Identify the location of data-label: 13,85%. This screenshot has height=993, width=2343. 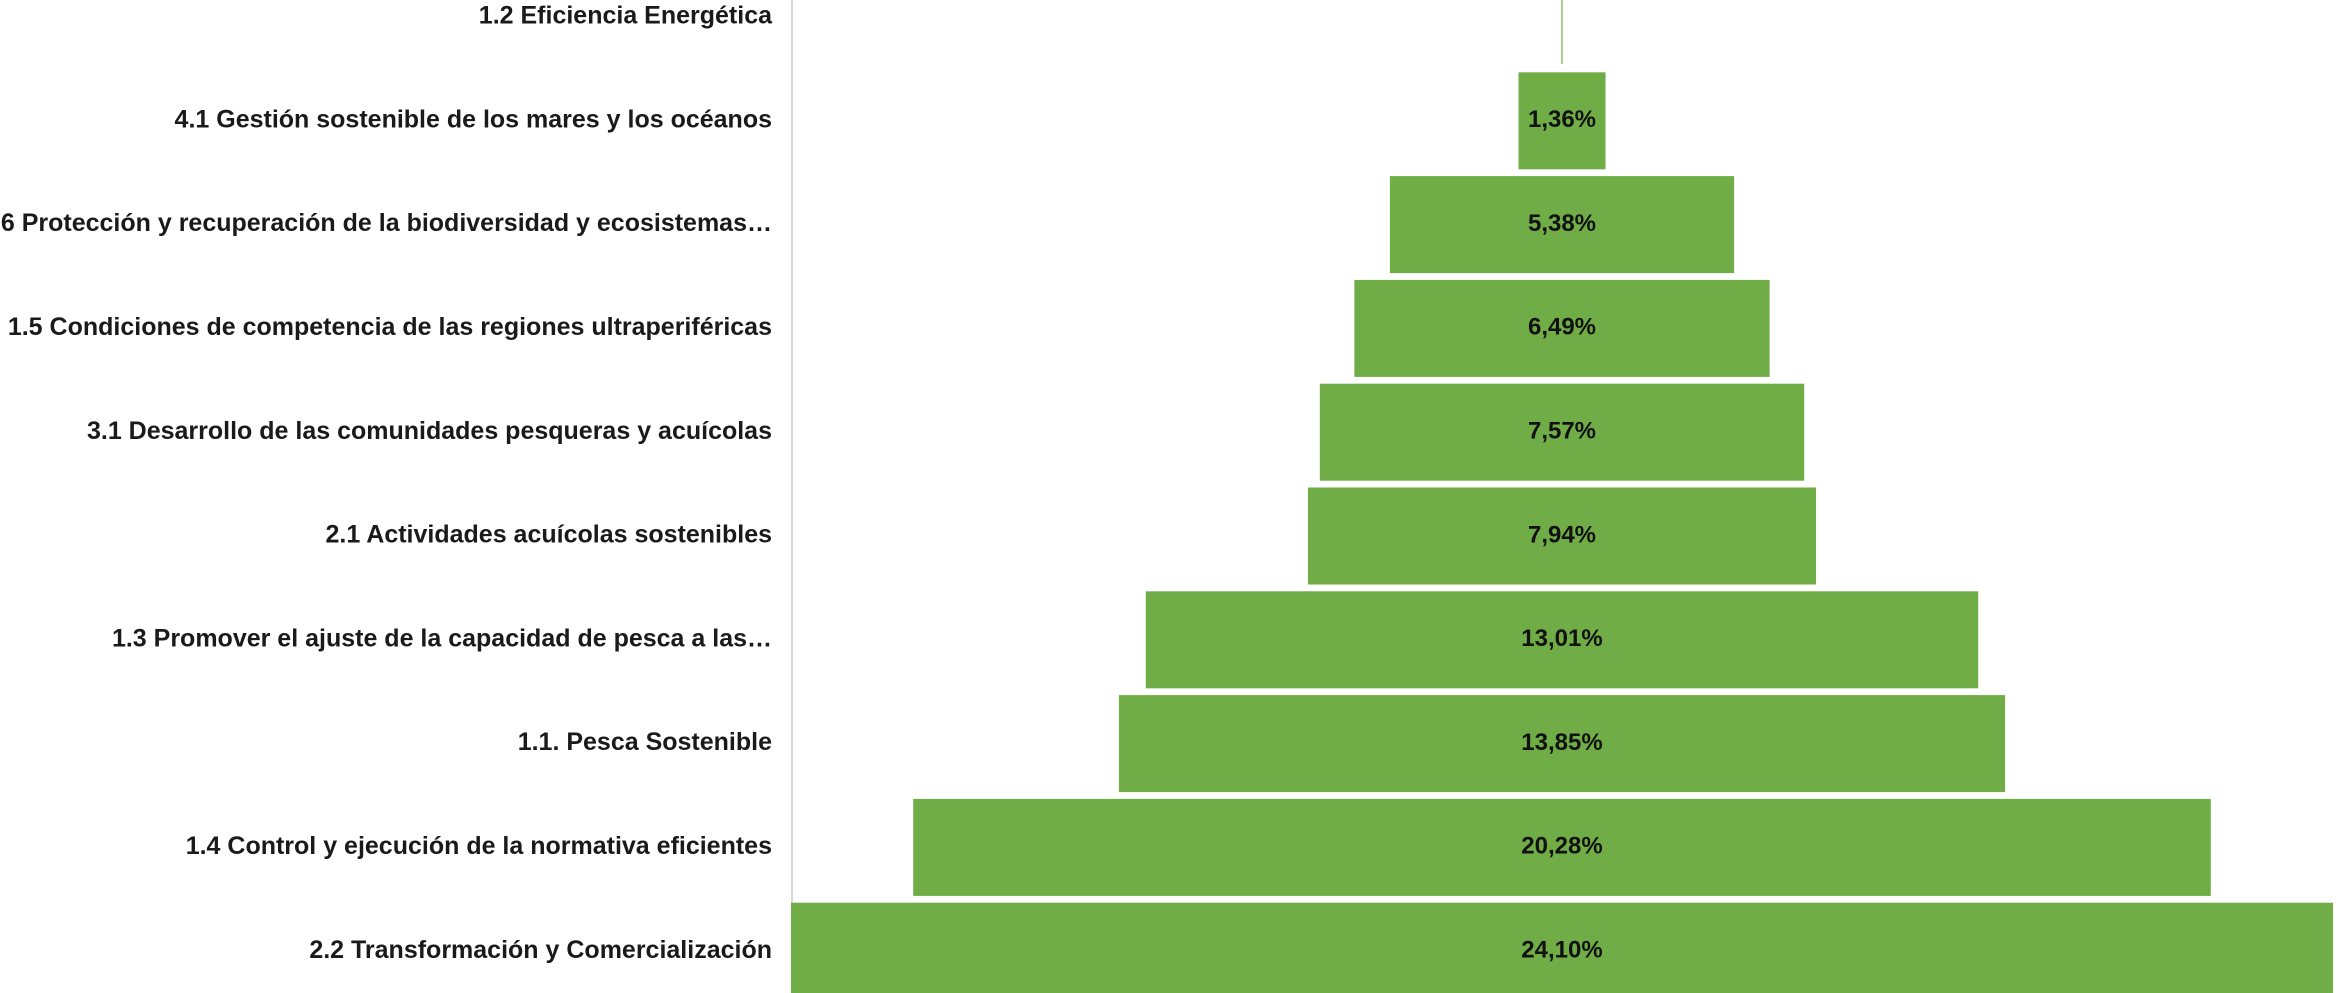
(1561, 742).